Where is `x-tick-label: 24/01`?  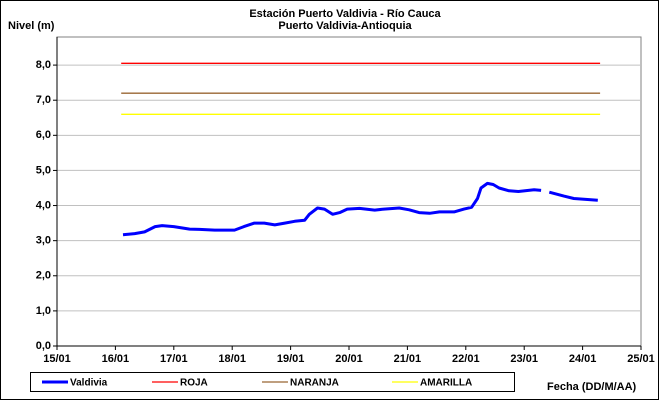
x-tick-label: 24/01 is located at coordinates (583, 359).